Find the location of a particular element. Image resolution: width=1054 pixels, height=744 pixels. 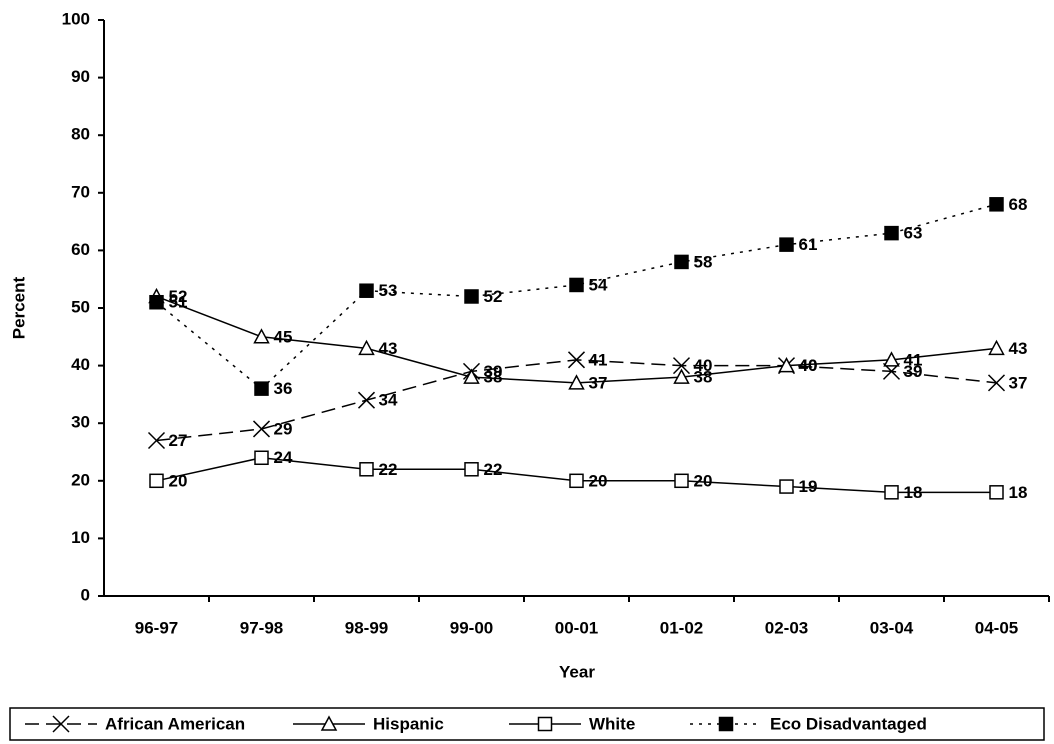

x-tick-label: 02-03 is located at coordinates (786, 627).